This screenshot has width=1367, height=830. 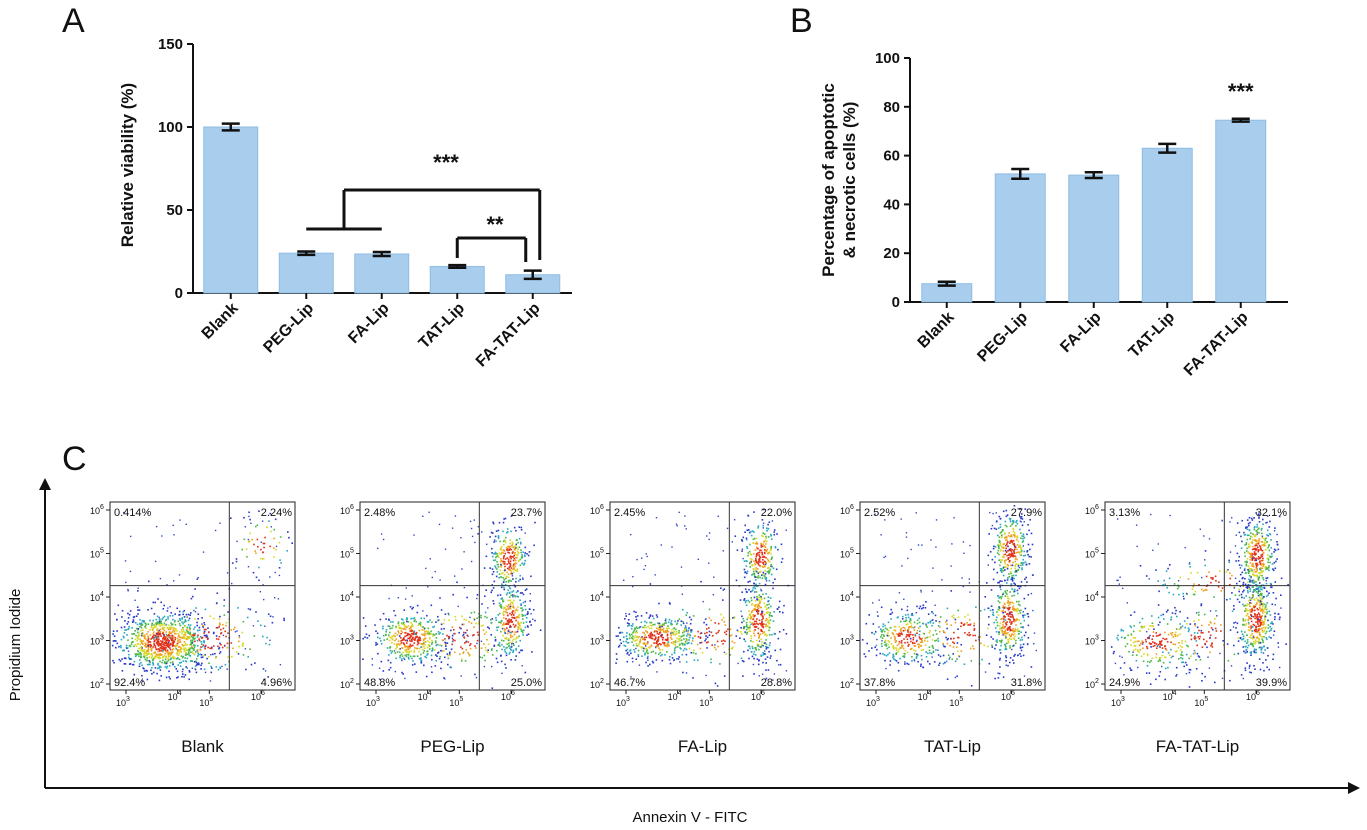 I want to click on flow-x-tick-exp: 4, so click(x=930, y=693).